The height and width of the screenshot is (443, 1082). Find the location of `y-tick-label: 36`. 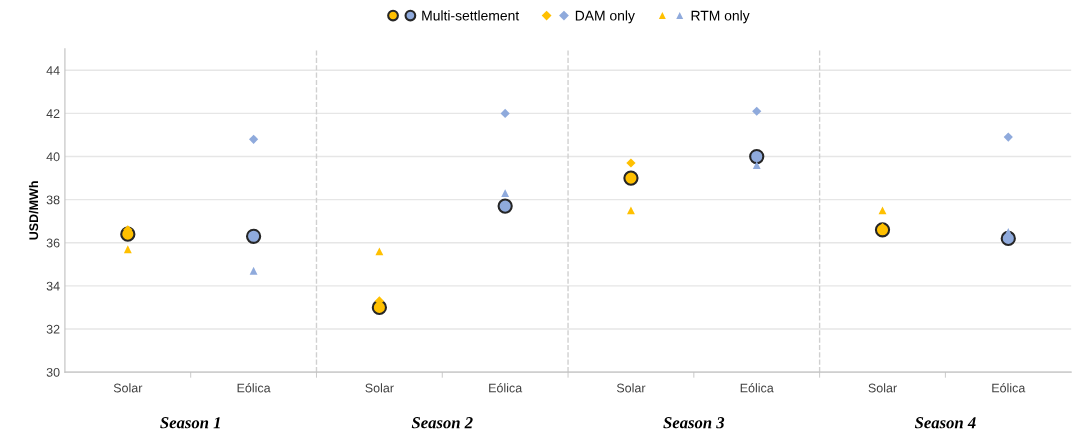

y-tick-label: 36 is located at coordinates (53, 243).